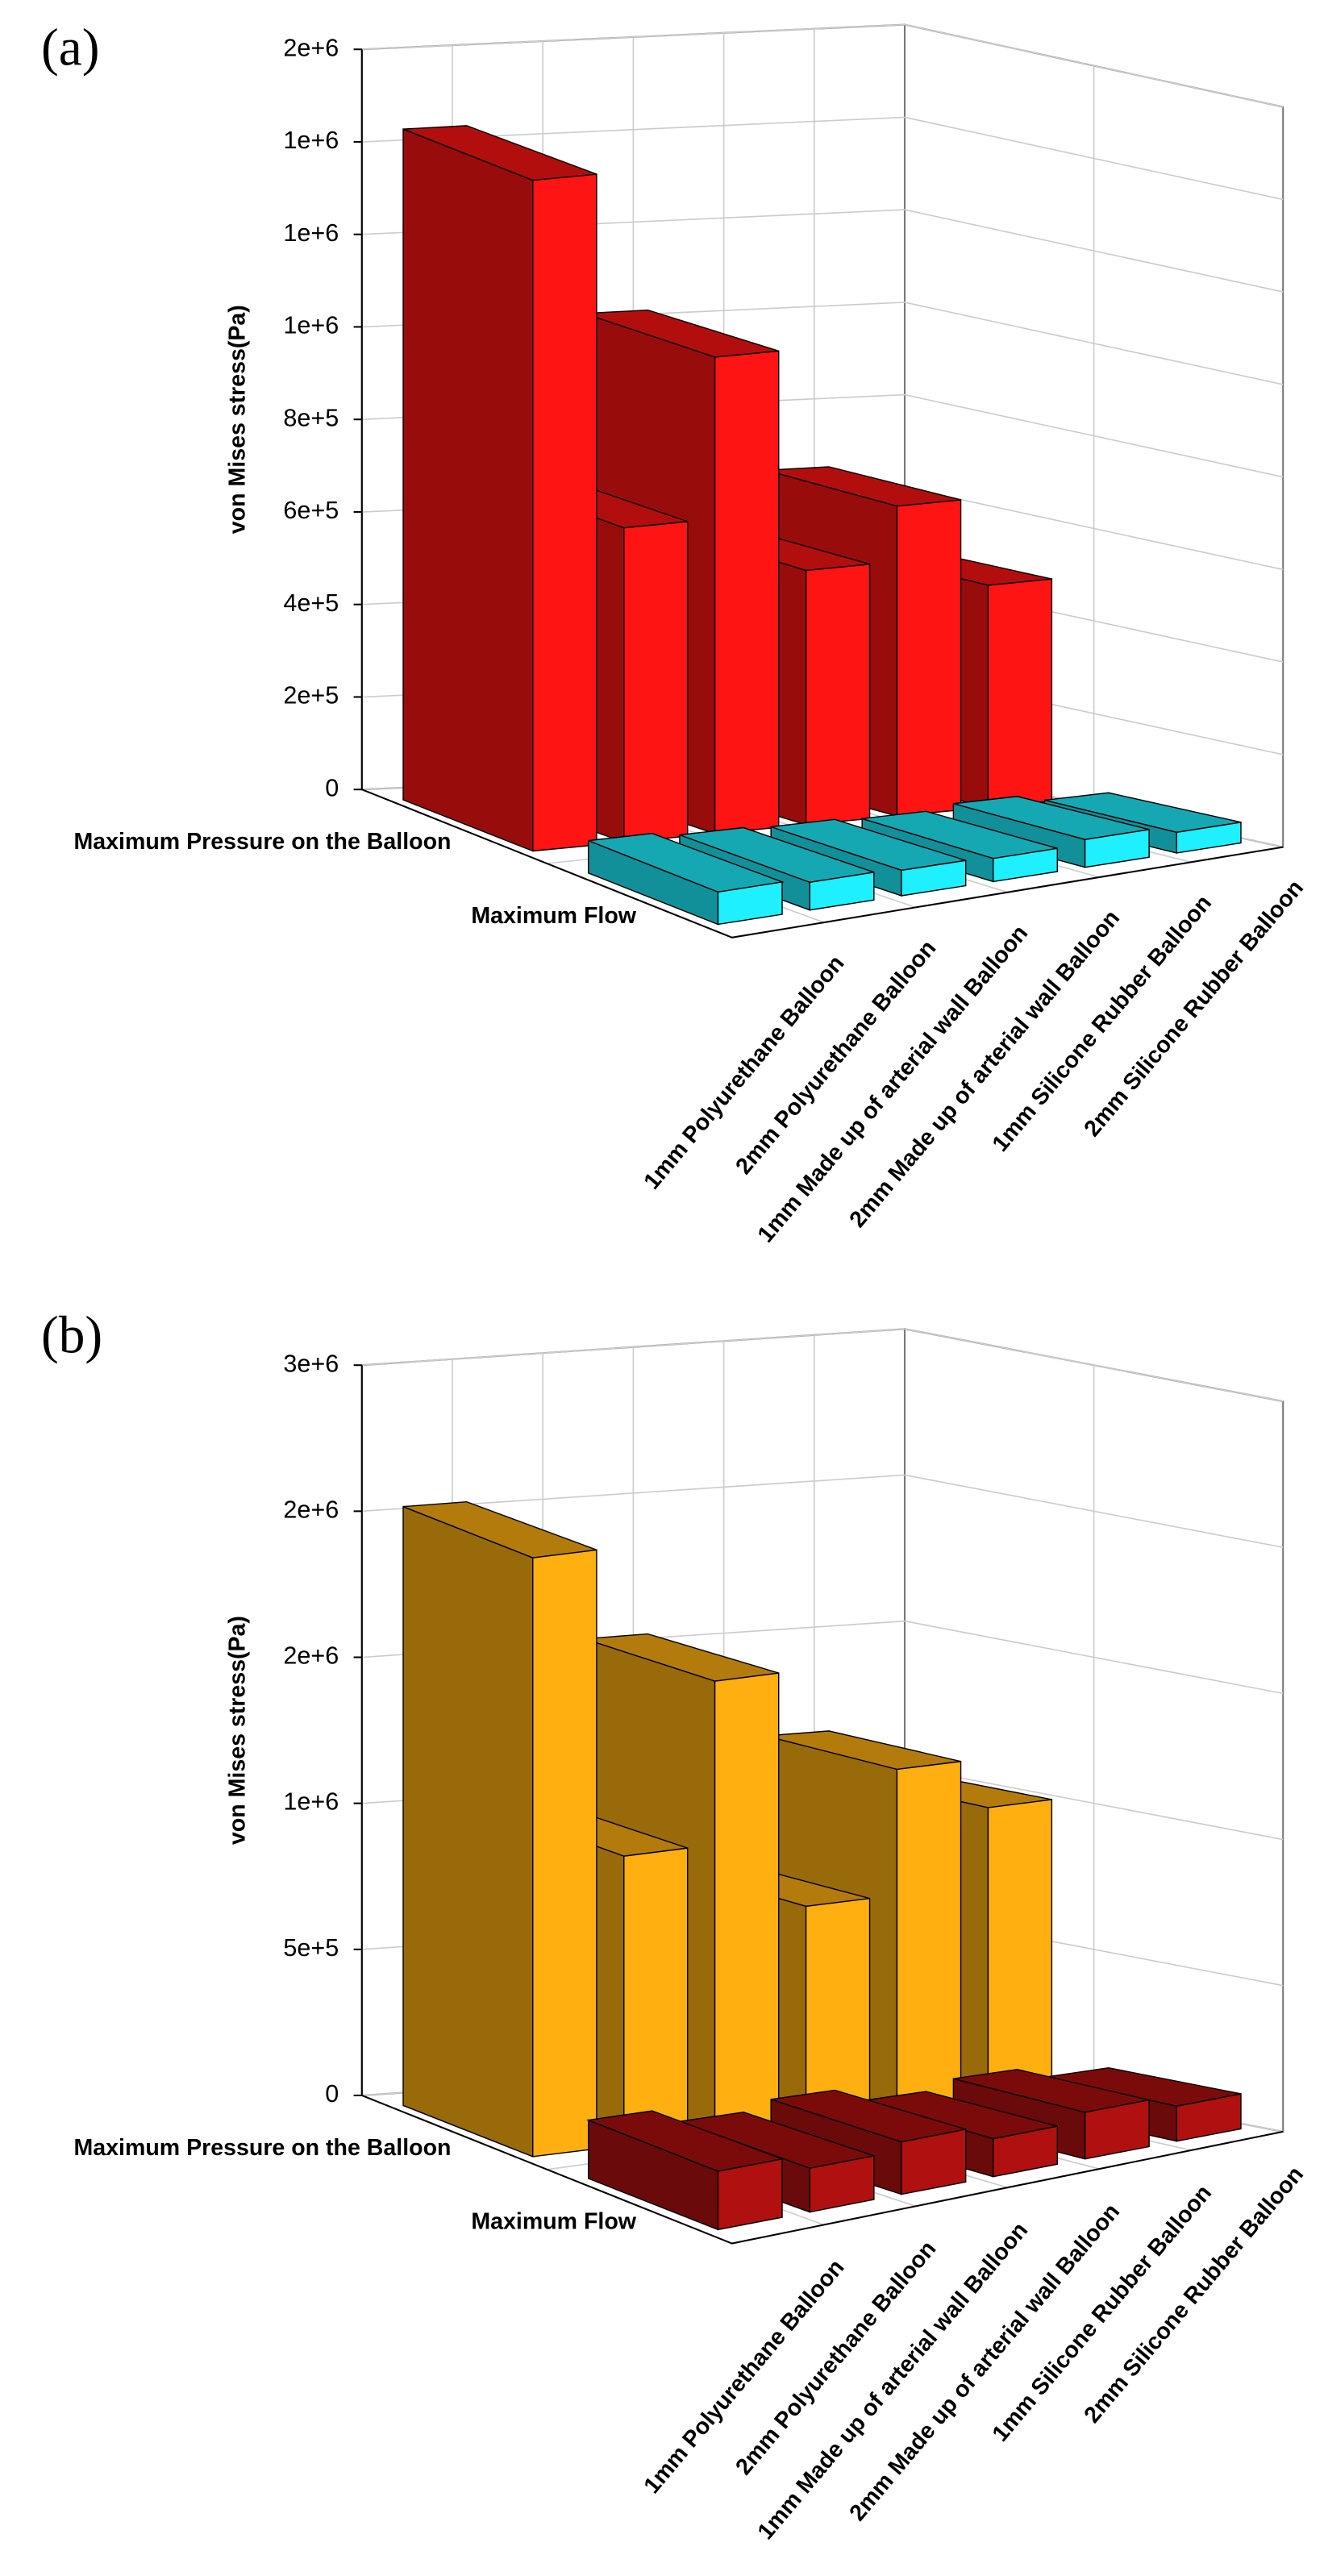  Describe the element at coordinates (71, 1336) in the screenshot. I see `panel-label: (b)` at that location.